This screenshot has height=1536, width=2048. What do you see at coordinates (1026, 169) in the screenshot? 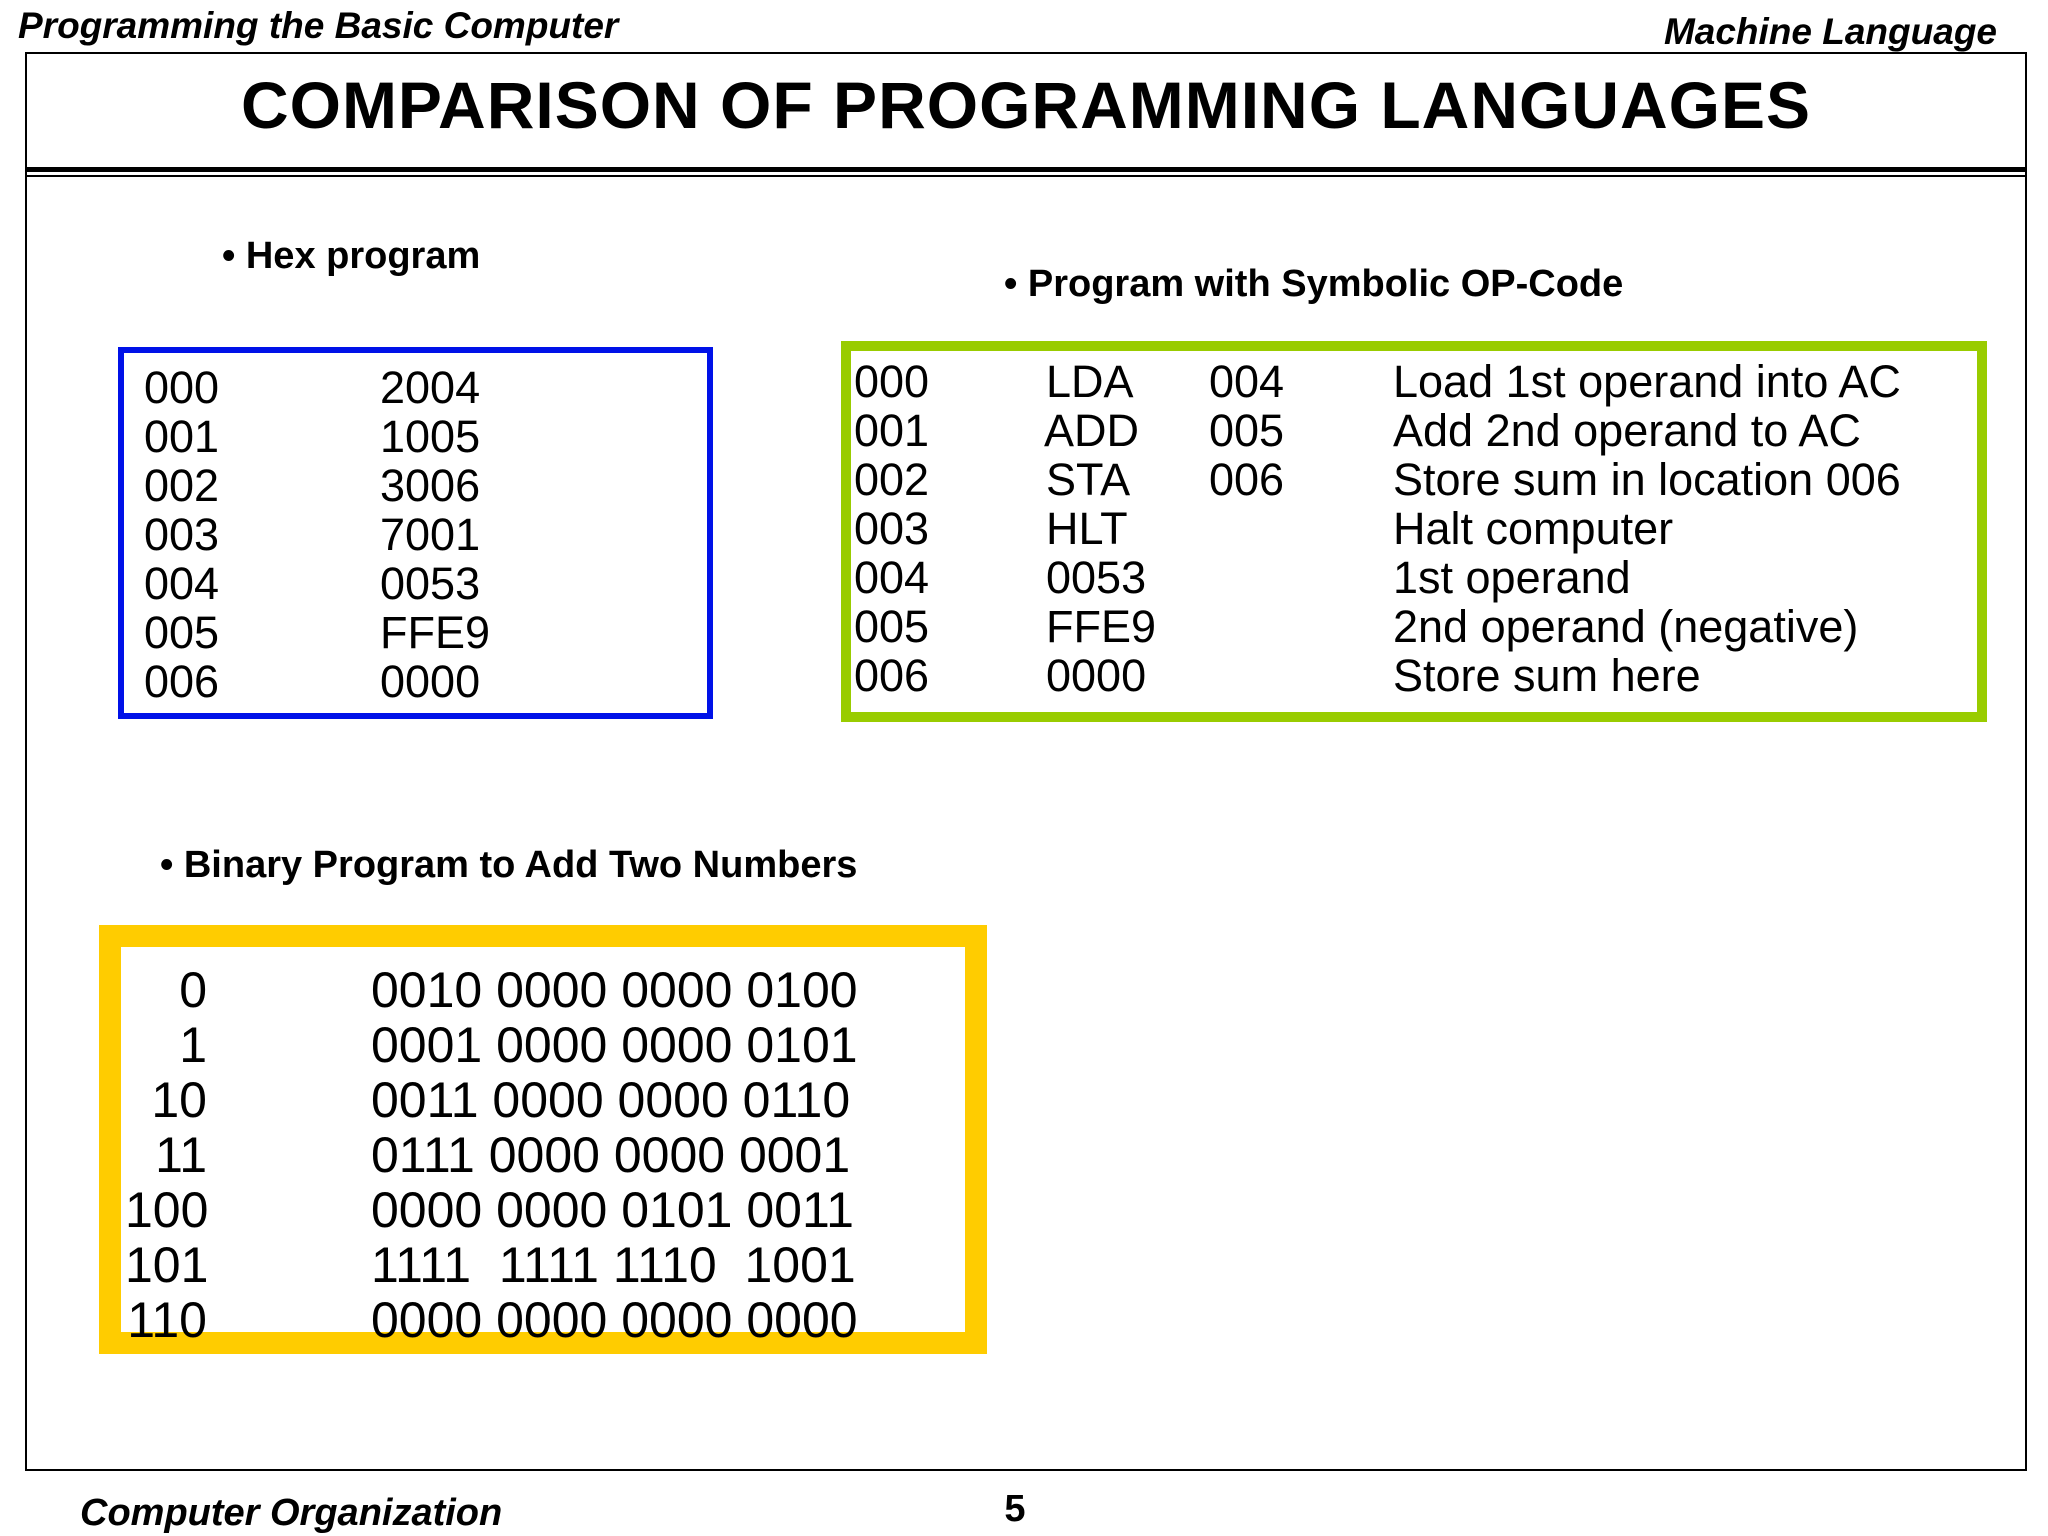
I see `title-rule-thick` at bounding box center [1026, 169].